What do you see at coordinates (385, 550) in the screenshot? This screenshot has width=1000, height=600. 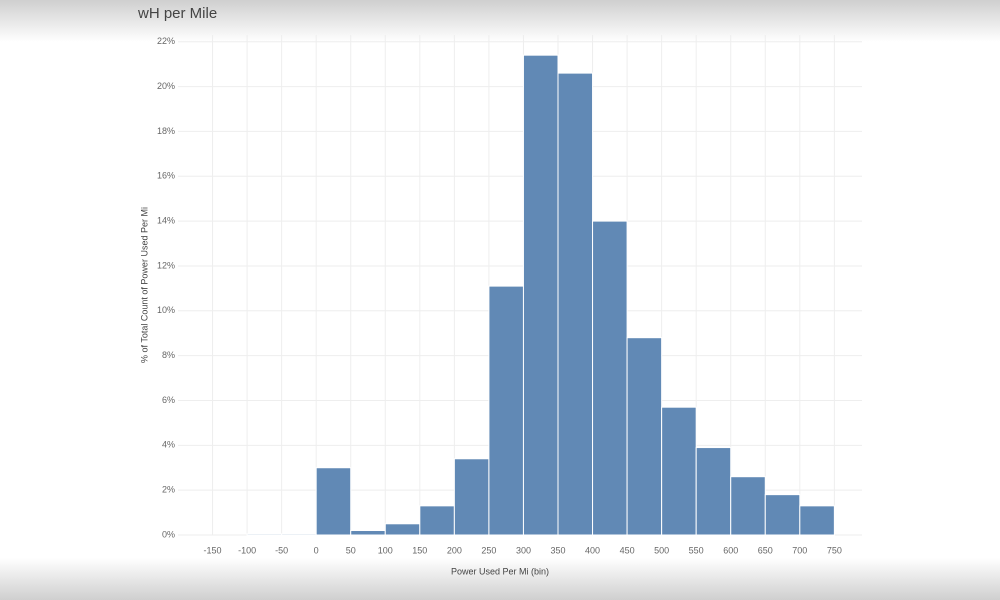 I see `x-tick-label: 100` at bounding box center [385, 550].